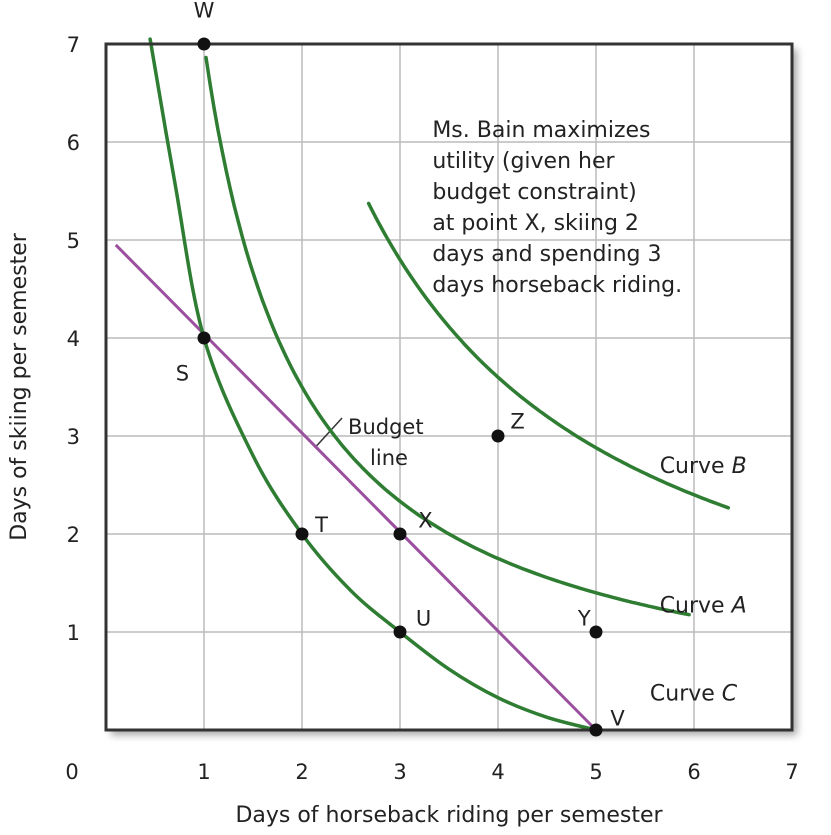 The width and height of the screenshot is (831, 835). What do you see at coordinates (204, 11) in the screenshot?
I see `point-w-label: W` at bounding box center [204, 11].